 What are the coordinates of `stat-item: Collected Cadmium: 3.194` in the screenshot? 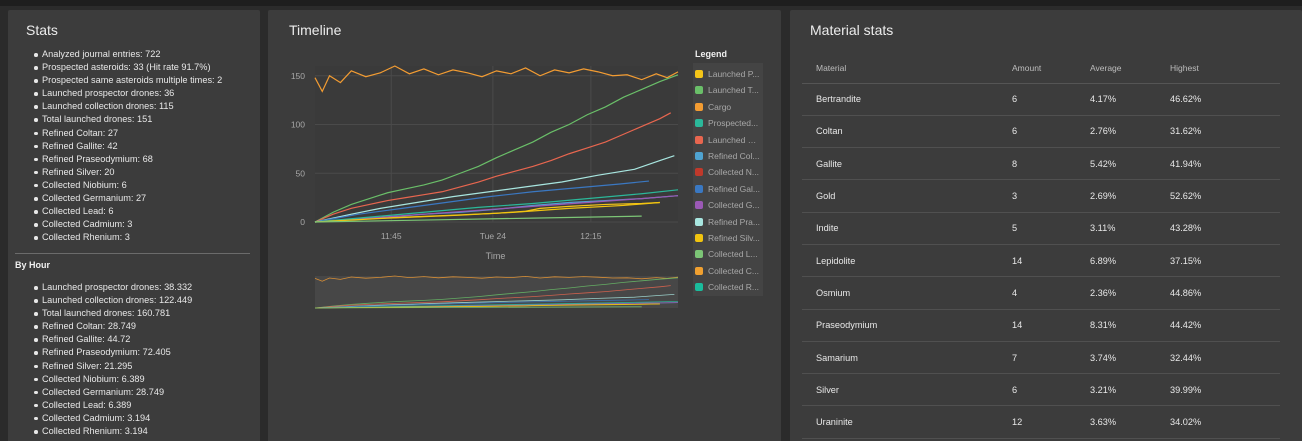 It's located at (109, 418).